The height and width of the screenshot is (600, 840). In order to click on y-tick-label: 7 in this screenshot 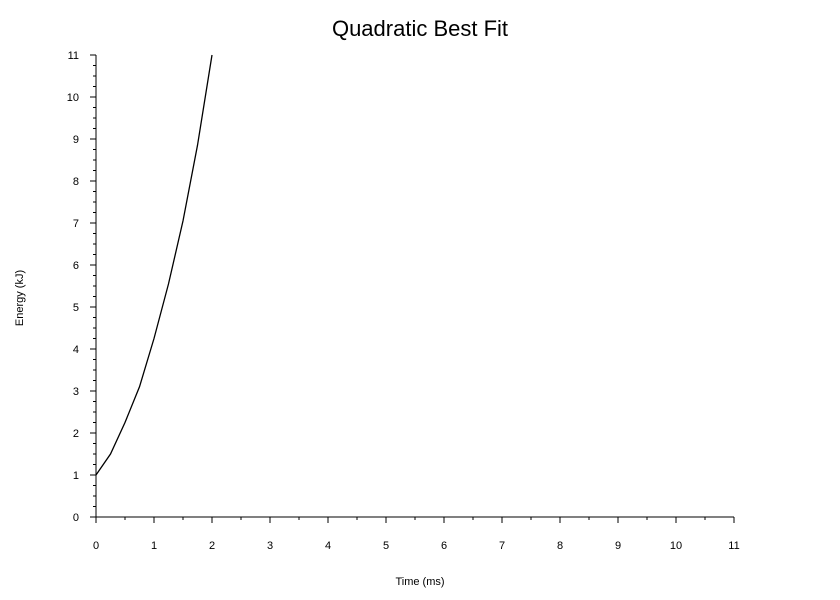, I will do `click(76, 224)`.